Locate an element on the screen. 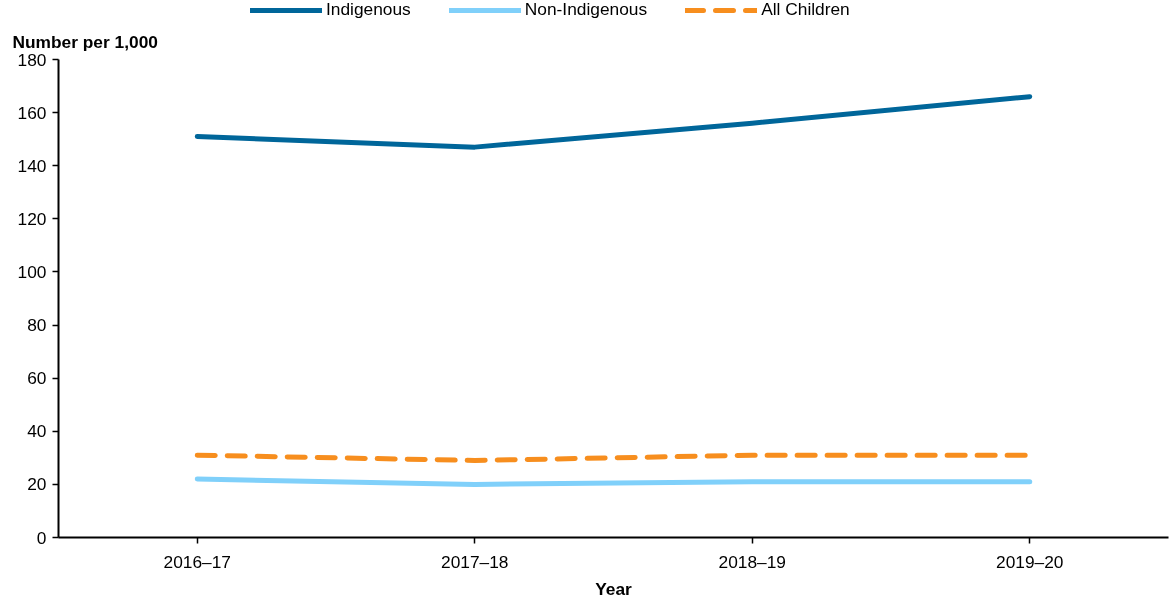  y-tick-label: 100 is located at coordinates (32, 271).